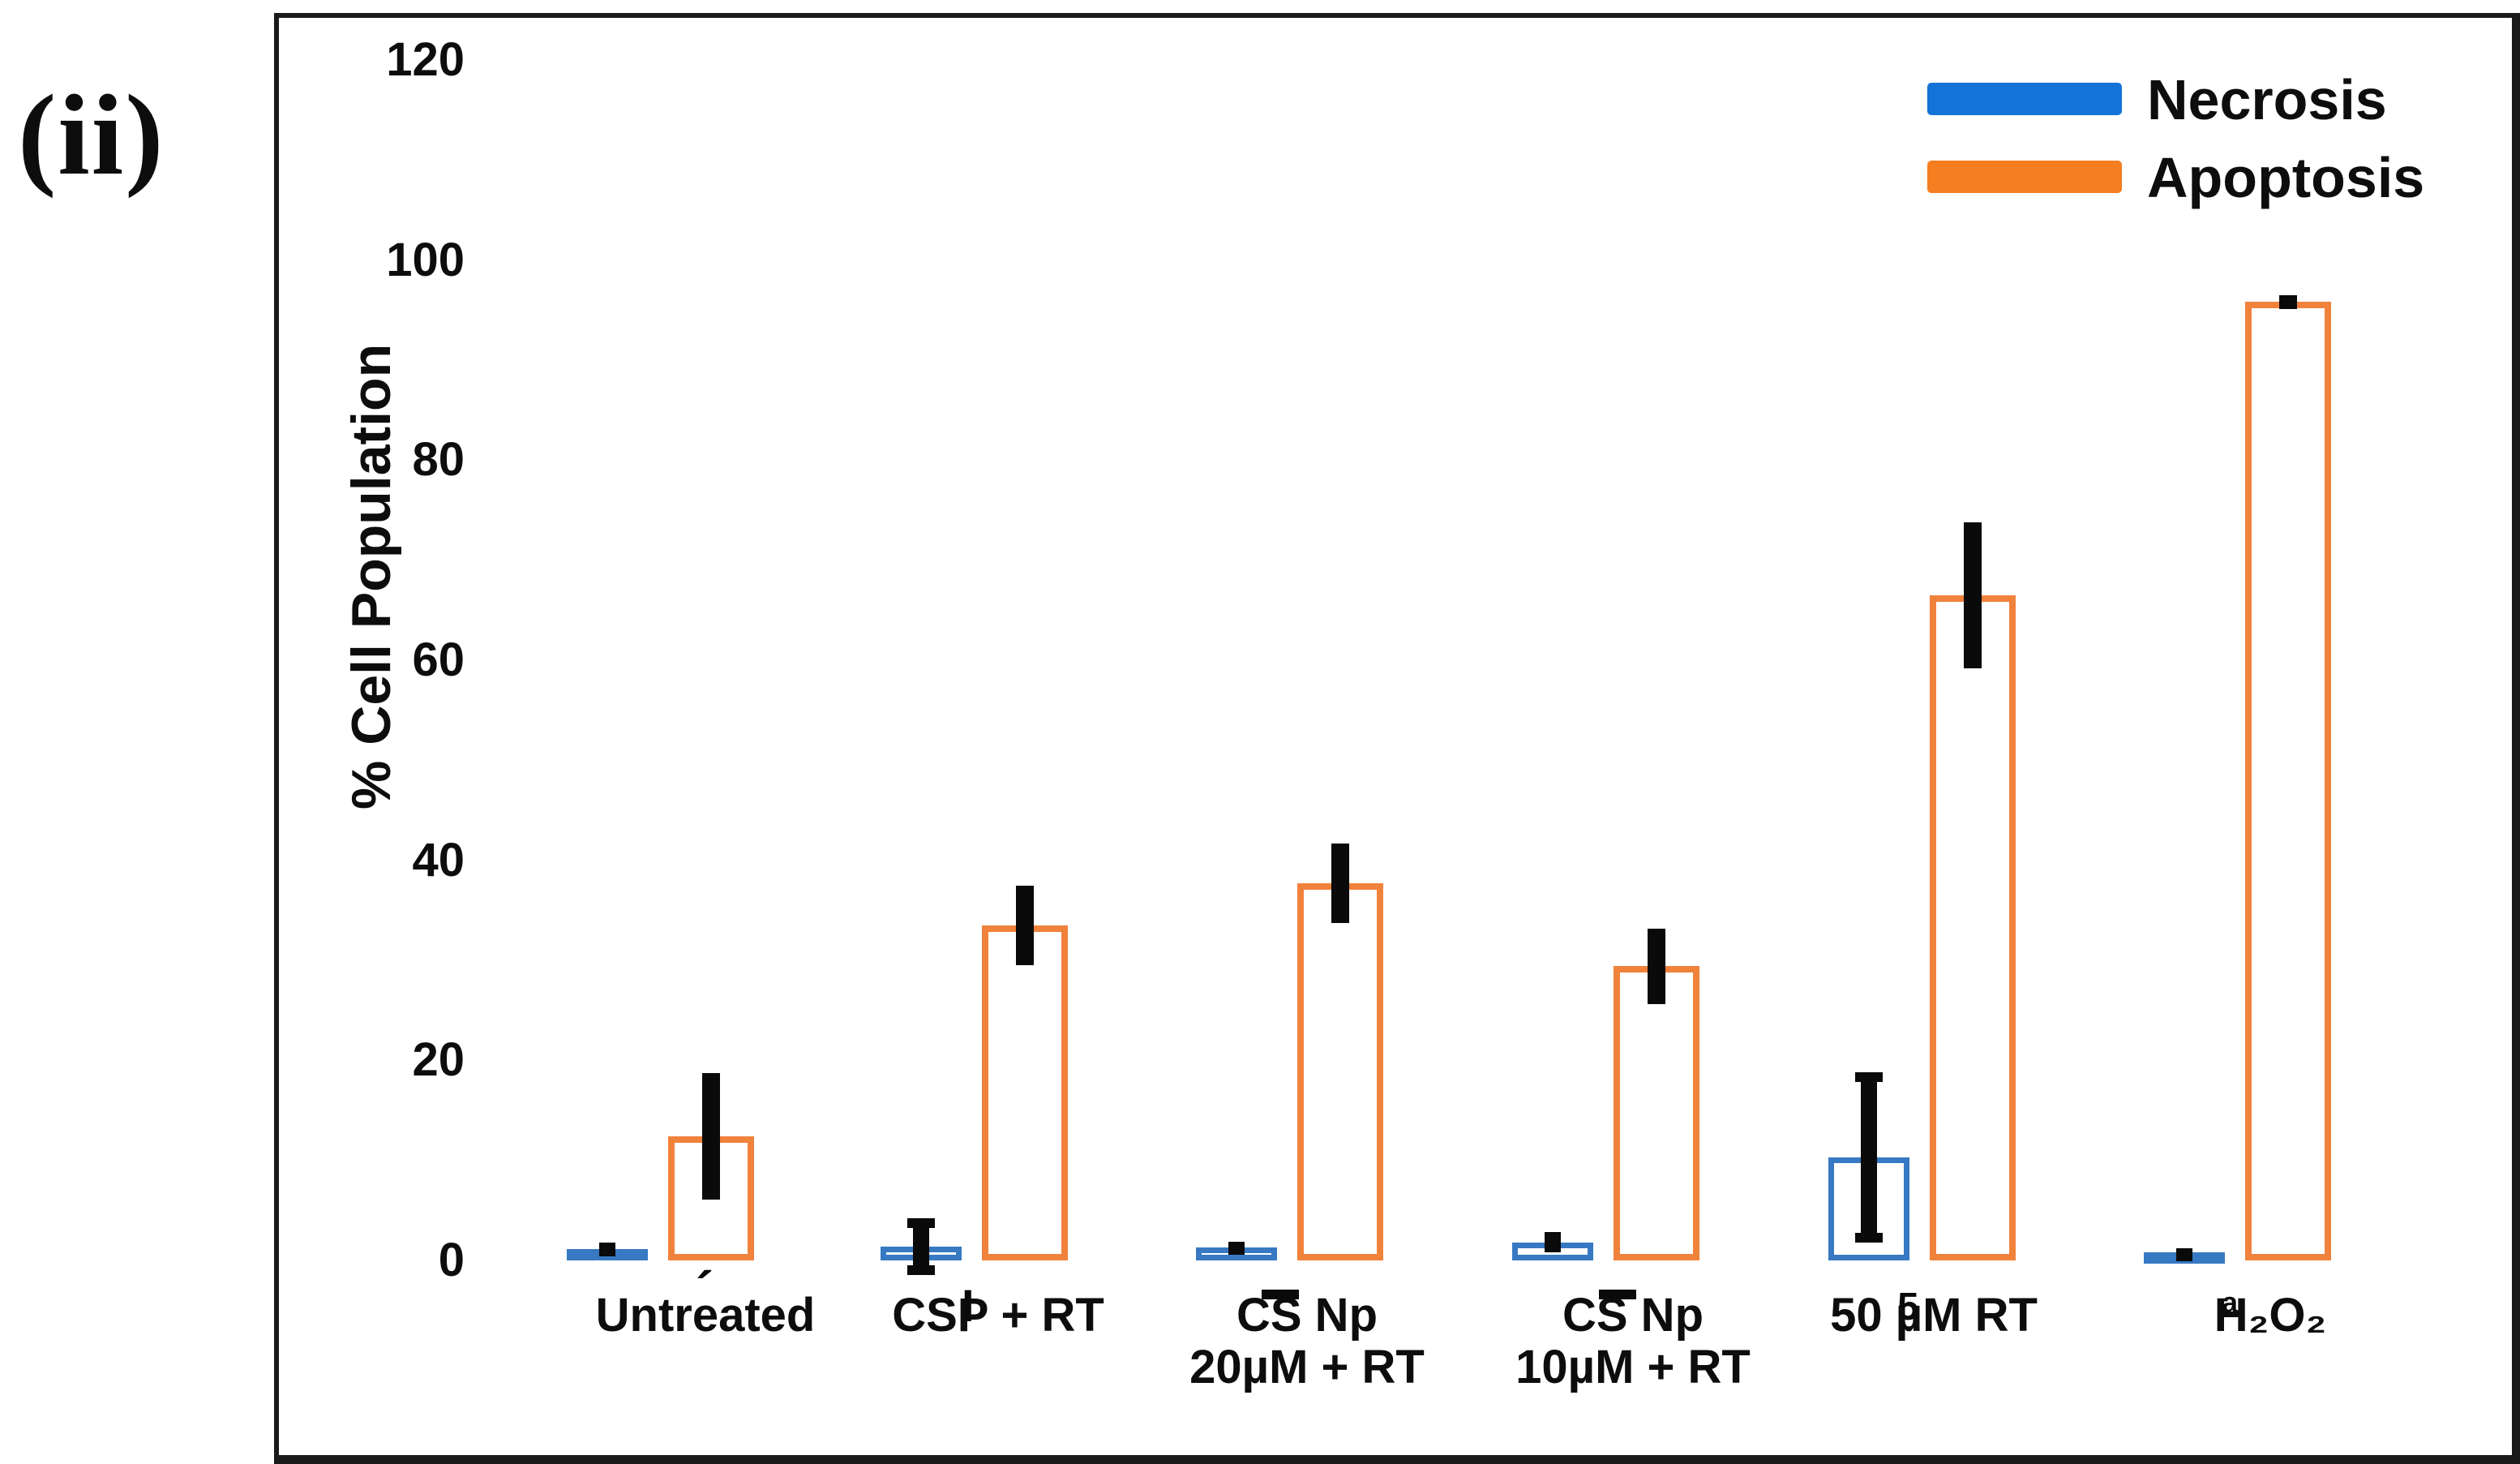  I want to click on legend-swatch-necrosis, so click(2025, 99).